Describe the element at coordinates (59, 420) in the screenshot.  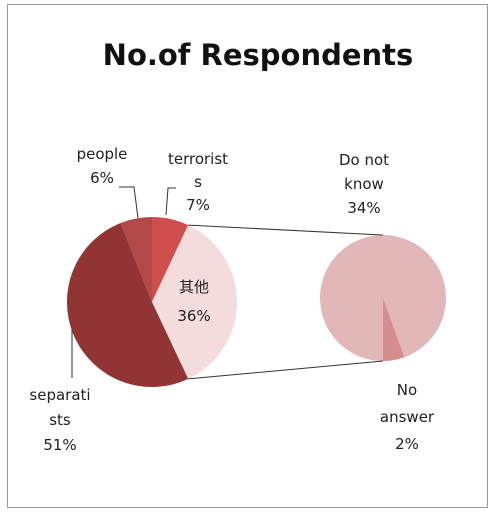
I see `data-label-separatists: separati sts 51%` at that location.